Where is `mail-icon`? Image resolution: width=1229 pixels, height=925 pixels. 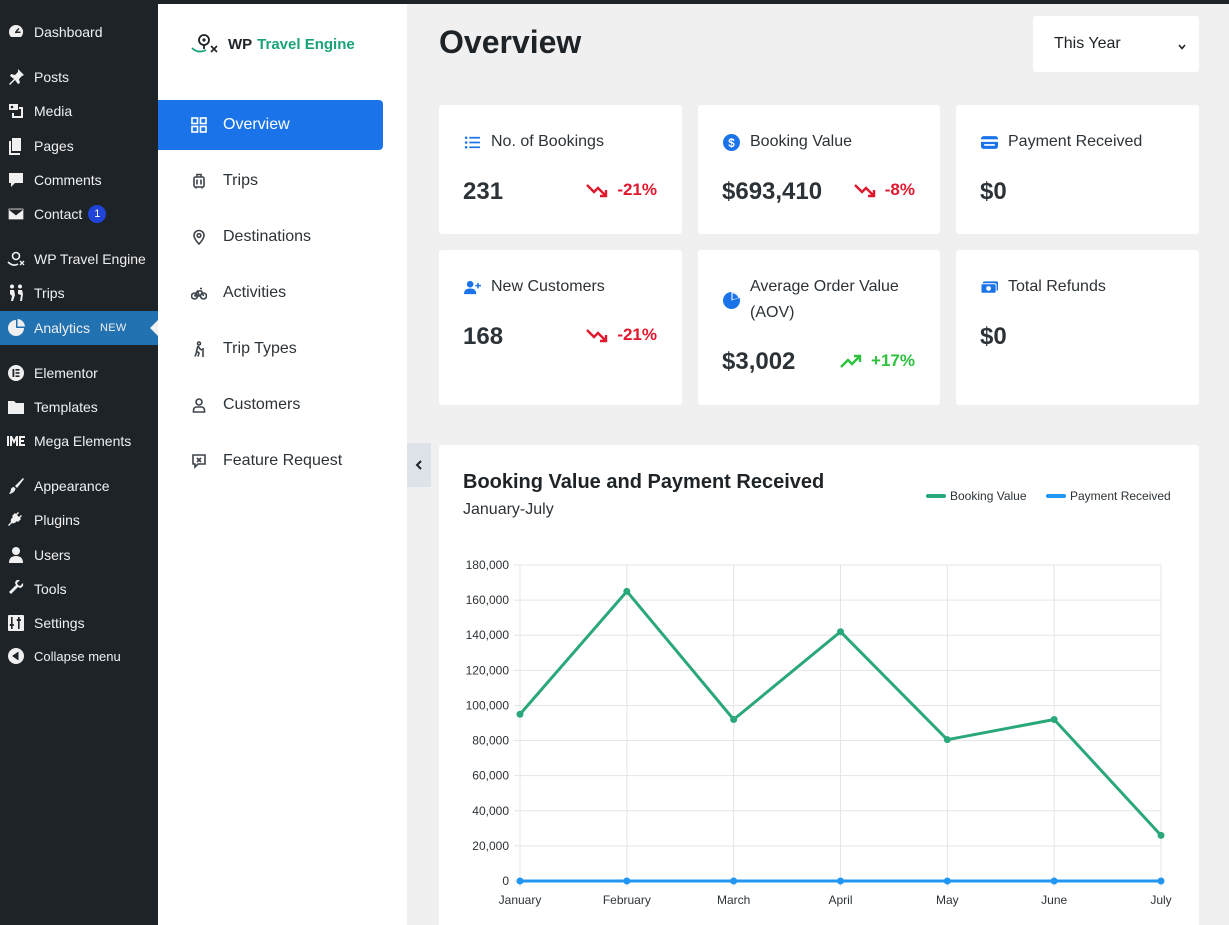 mail-icon is located at coordinates (16, 214).